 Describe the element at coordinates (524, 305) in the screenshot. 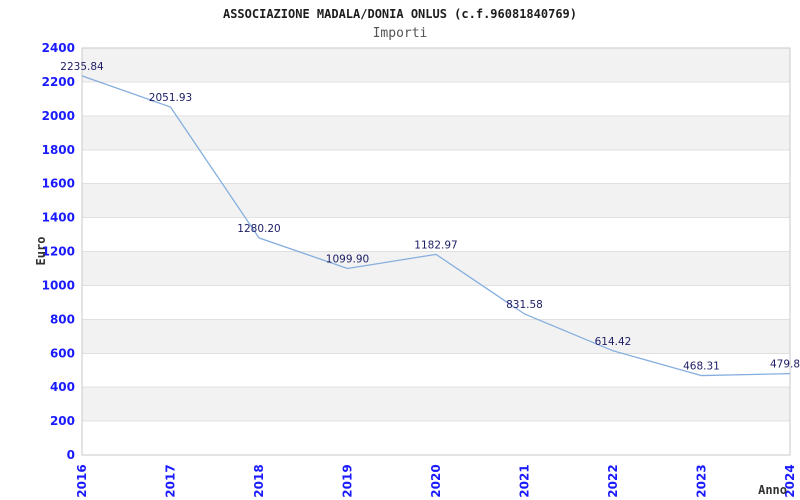

I see `data-point-label: 831.58` at that location.